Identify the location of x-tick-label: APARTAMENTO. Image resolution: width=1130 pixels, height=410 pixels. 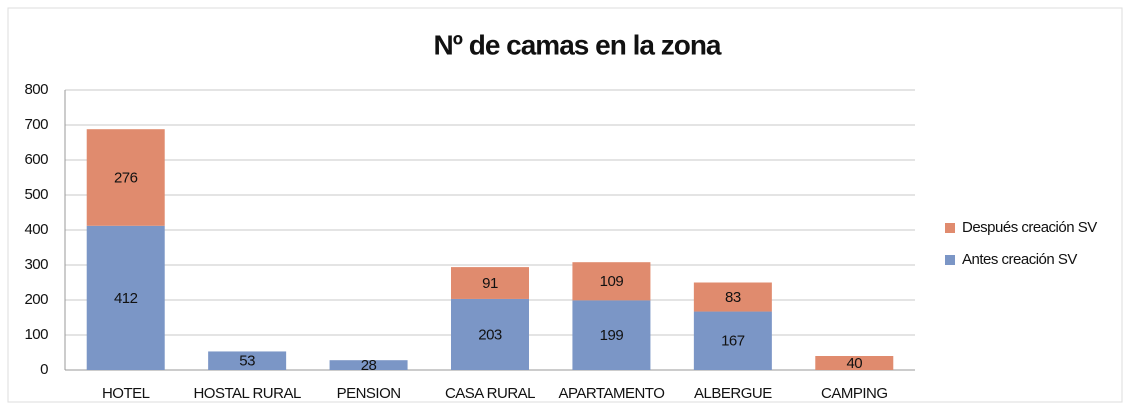
(611, 393).